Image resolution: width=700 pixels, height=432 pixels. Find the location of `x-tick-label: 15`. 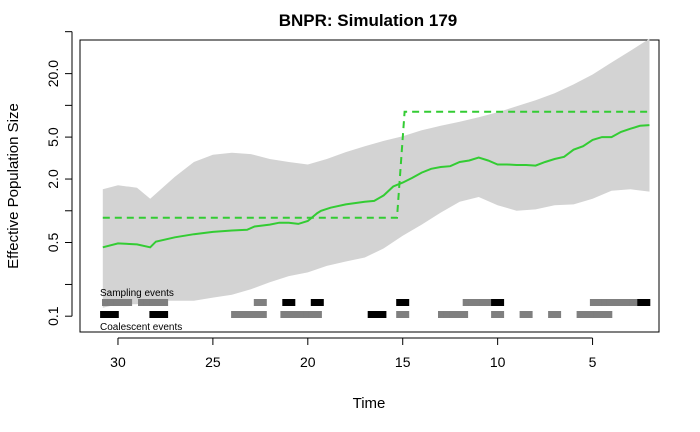

x-tick-label: 15 is located at coordinates (403, 362).